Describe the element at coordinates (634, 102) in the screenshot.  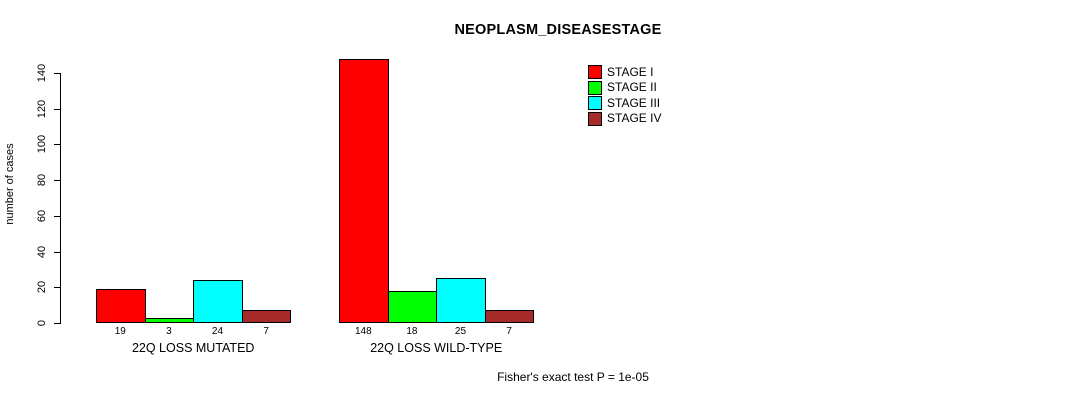
I see `legend-label: STAGE III` at that location.